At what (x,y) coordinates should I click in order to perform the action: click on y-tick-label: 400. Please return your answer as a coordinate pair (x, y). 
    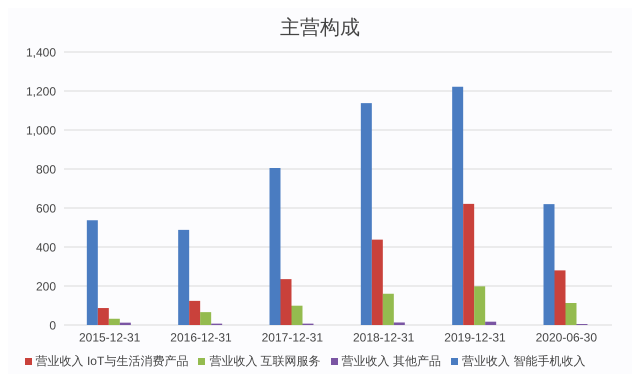
    Looking at the image, I should click on (46, 247).